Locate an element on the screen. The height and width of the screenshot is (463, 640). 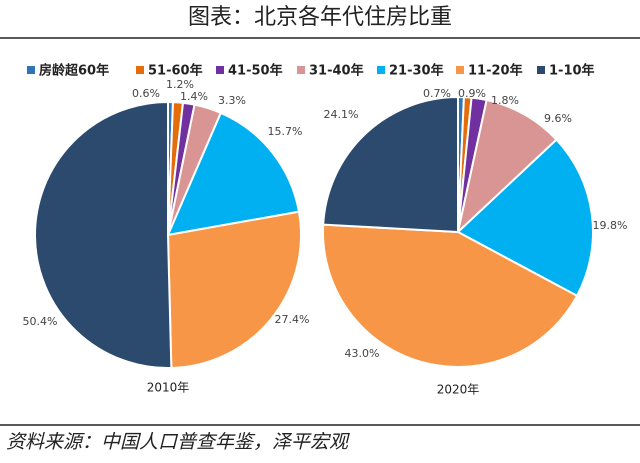
pie-caption: 2010年 is located at coordinates (168, 388).